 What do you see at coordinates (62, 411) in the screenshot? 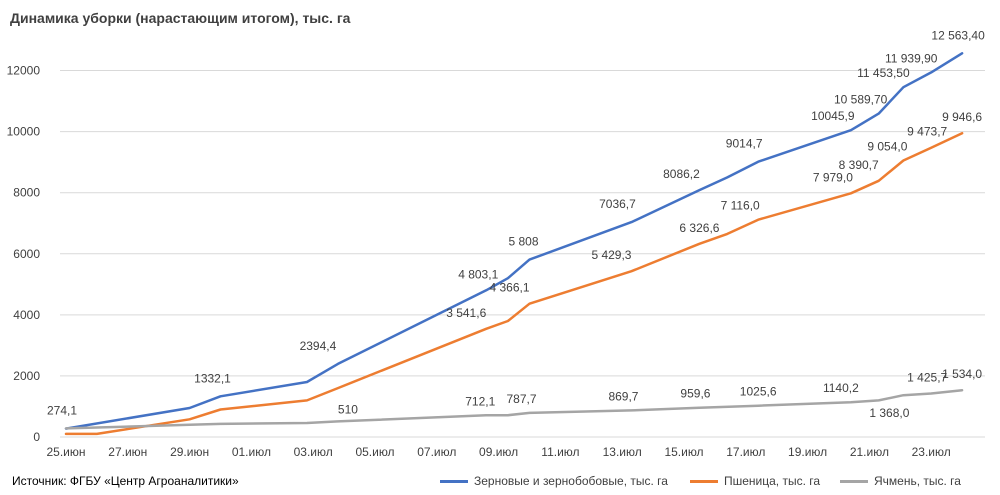
I see `data-label: 274,1` at bounding box center [62, 411].